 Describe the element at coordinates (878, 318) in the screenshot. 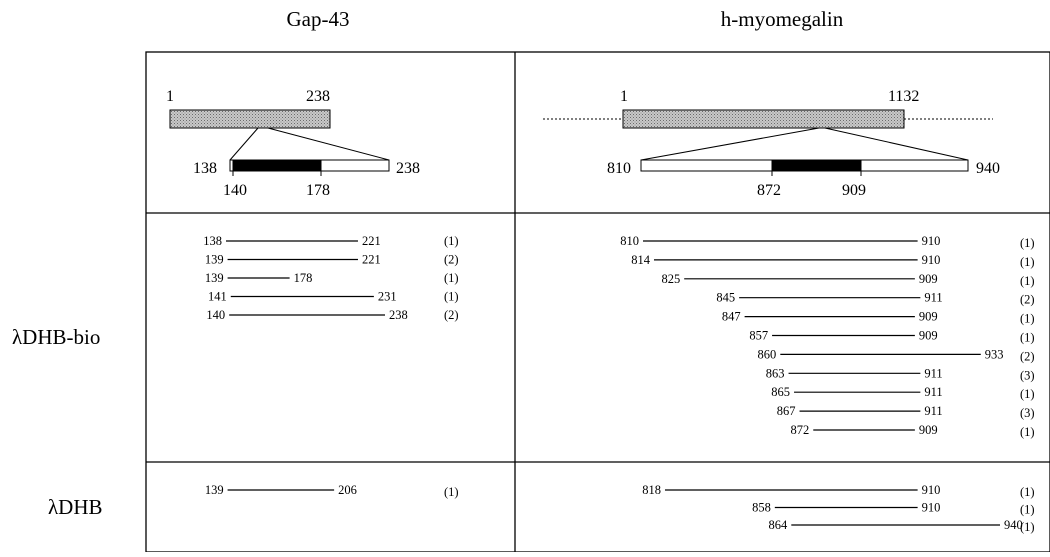

I see `myo-bio-clone-row: 847 909 (1)` at that location.